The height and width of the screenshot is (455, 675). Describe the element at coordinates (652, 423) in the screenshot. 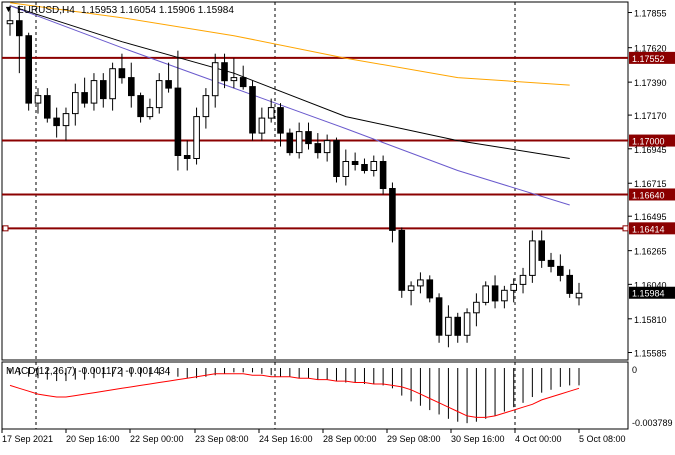

I see `macd-axis-min: -0.003789` at that location.